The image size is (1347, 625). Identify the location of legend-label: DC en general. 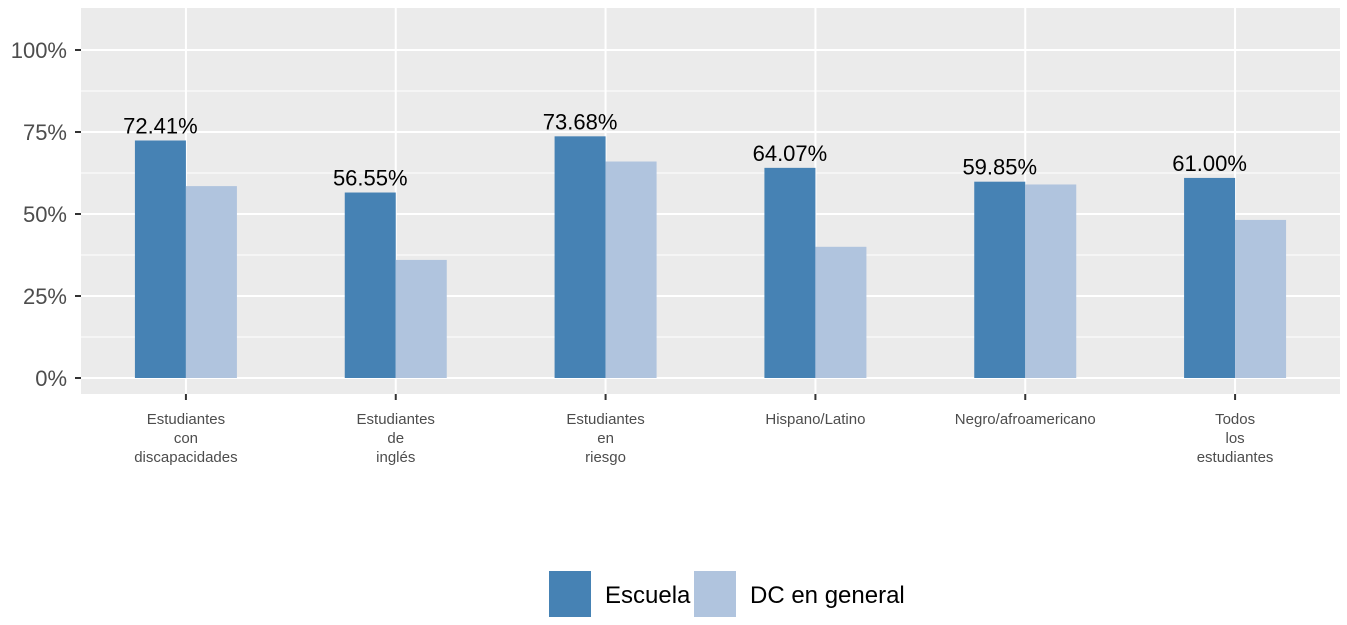
(827, 595).